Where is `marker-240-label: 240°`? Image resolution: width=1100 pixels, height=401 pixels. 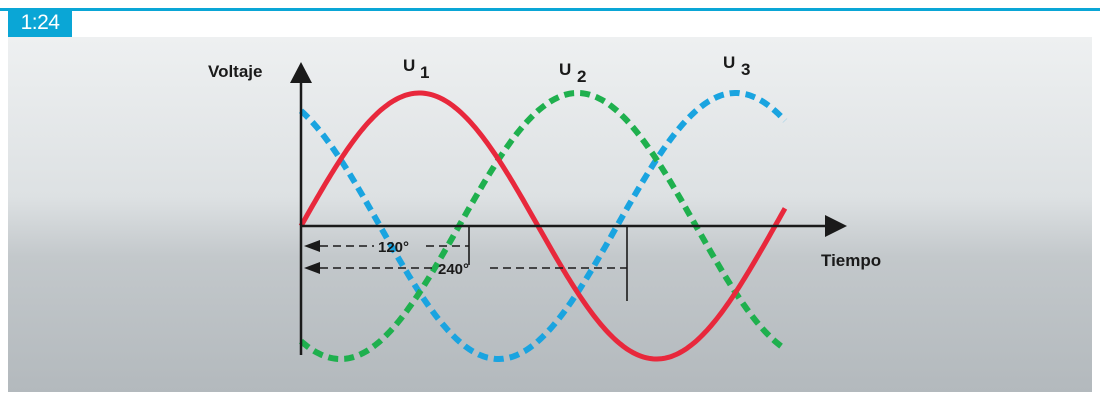 marker-240-label: 240° is located at coordinates (453, 269).